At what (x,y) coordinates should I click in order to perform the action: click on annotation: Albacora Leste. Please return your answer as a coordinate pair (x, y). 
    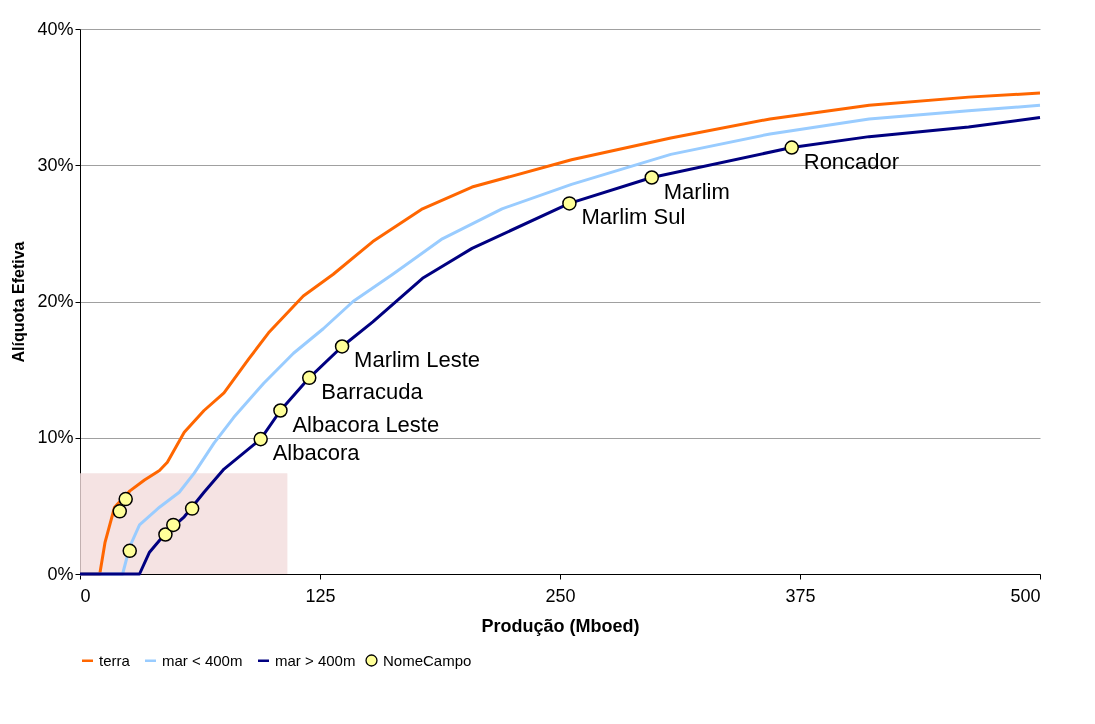
    Looking at the image, I should click on (366, 424).